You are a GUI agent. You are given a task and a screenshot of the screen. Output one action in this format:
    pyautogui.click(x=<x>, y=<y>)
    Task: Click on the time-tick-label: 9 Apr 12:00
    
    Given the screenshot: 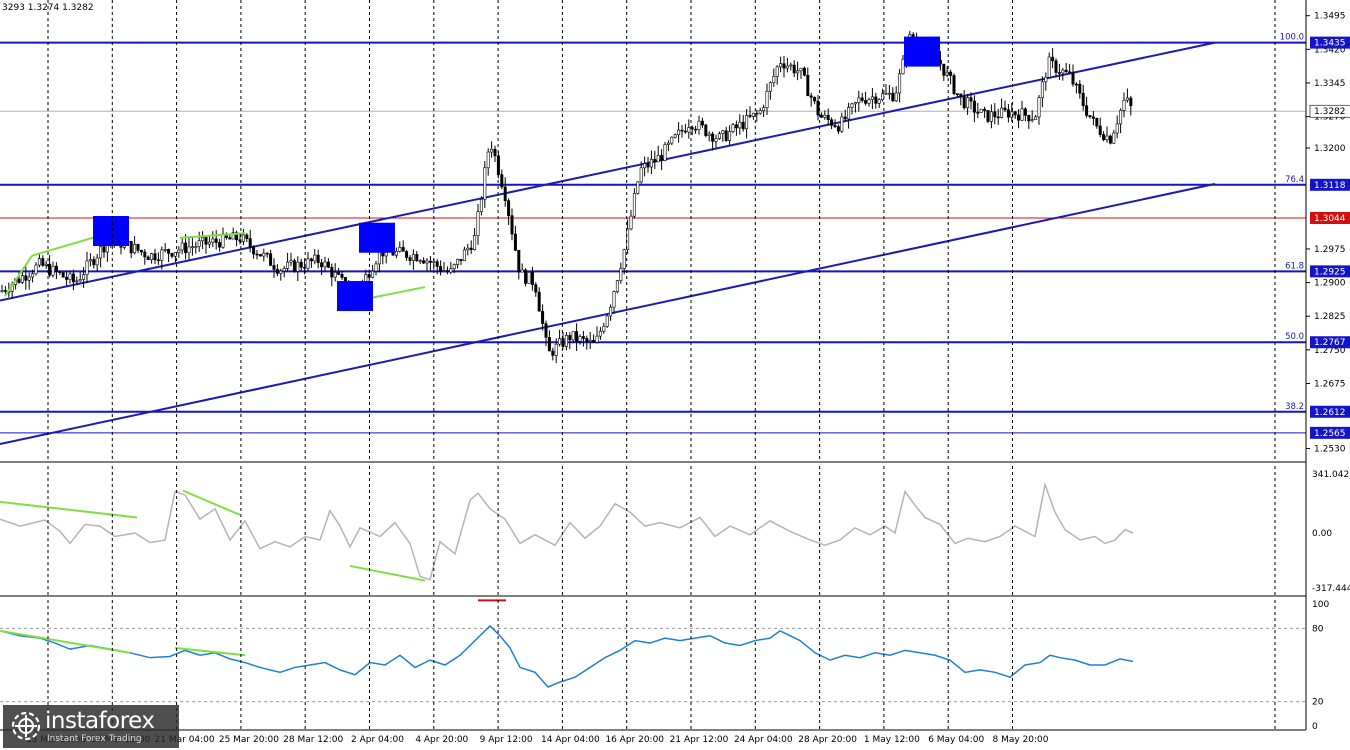 What is the action you would take?
    pyautogui.click(x=506, y=740)
    